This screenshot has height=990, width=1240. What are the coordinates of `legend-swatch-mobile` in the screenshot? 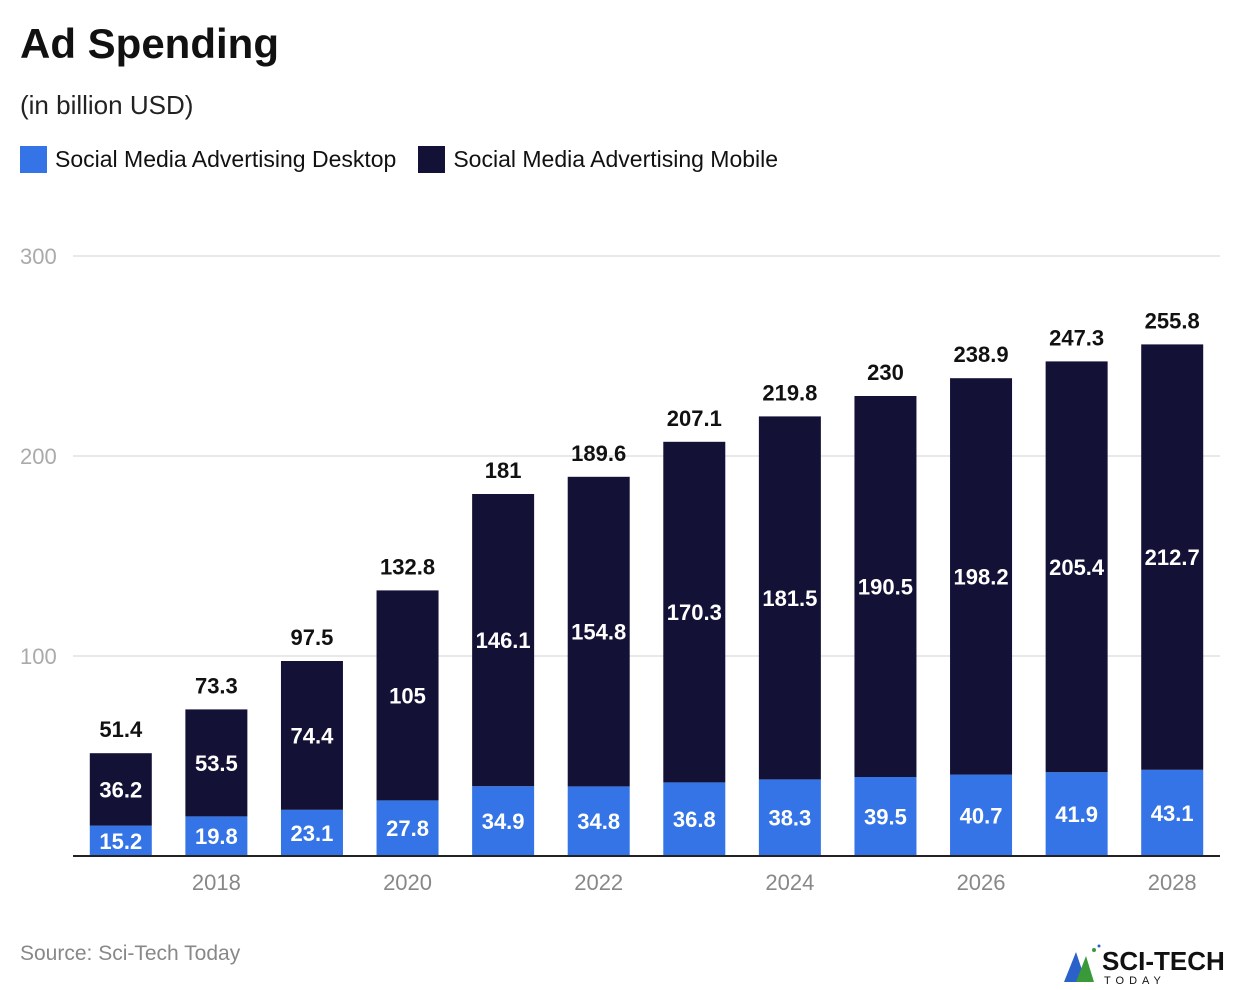 It's located at (432, 159).